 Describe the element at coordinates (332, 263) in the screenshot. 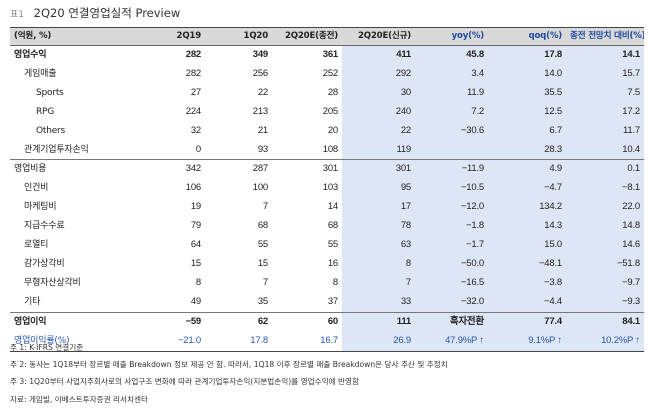

I see `table-cell: 16` at that location.